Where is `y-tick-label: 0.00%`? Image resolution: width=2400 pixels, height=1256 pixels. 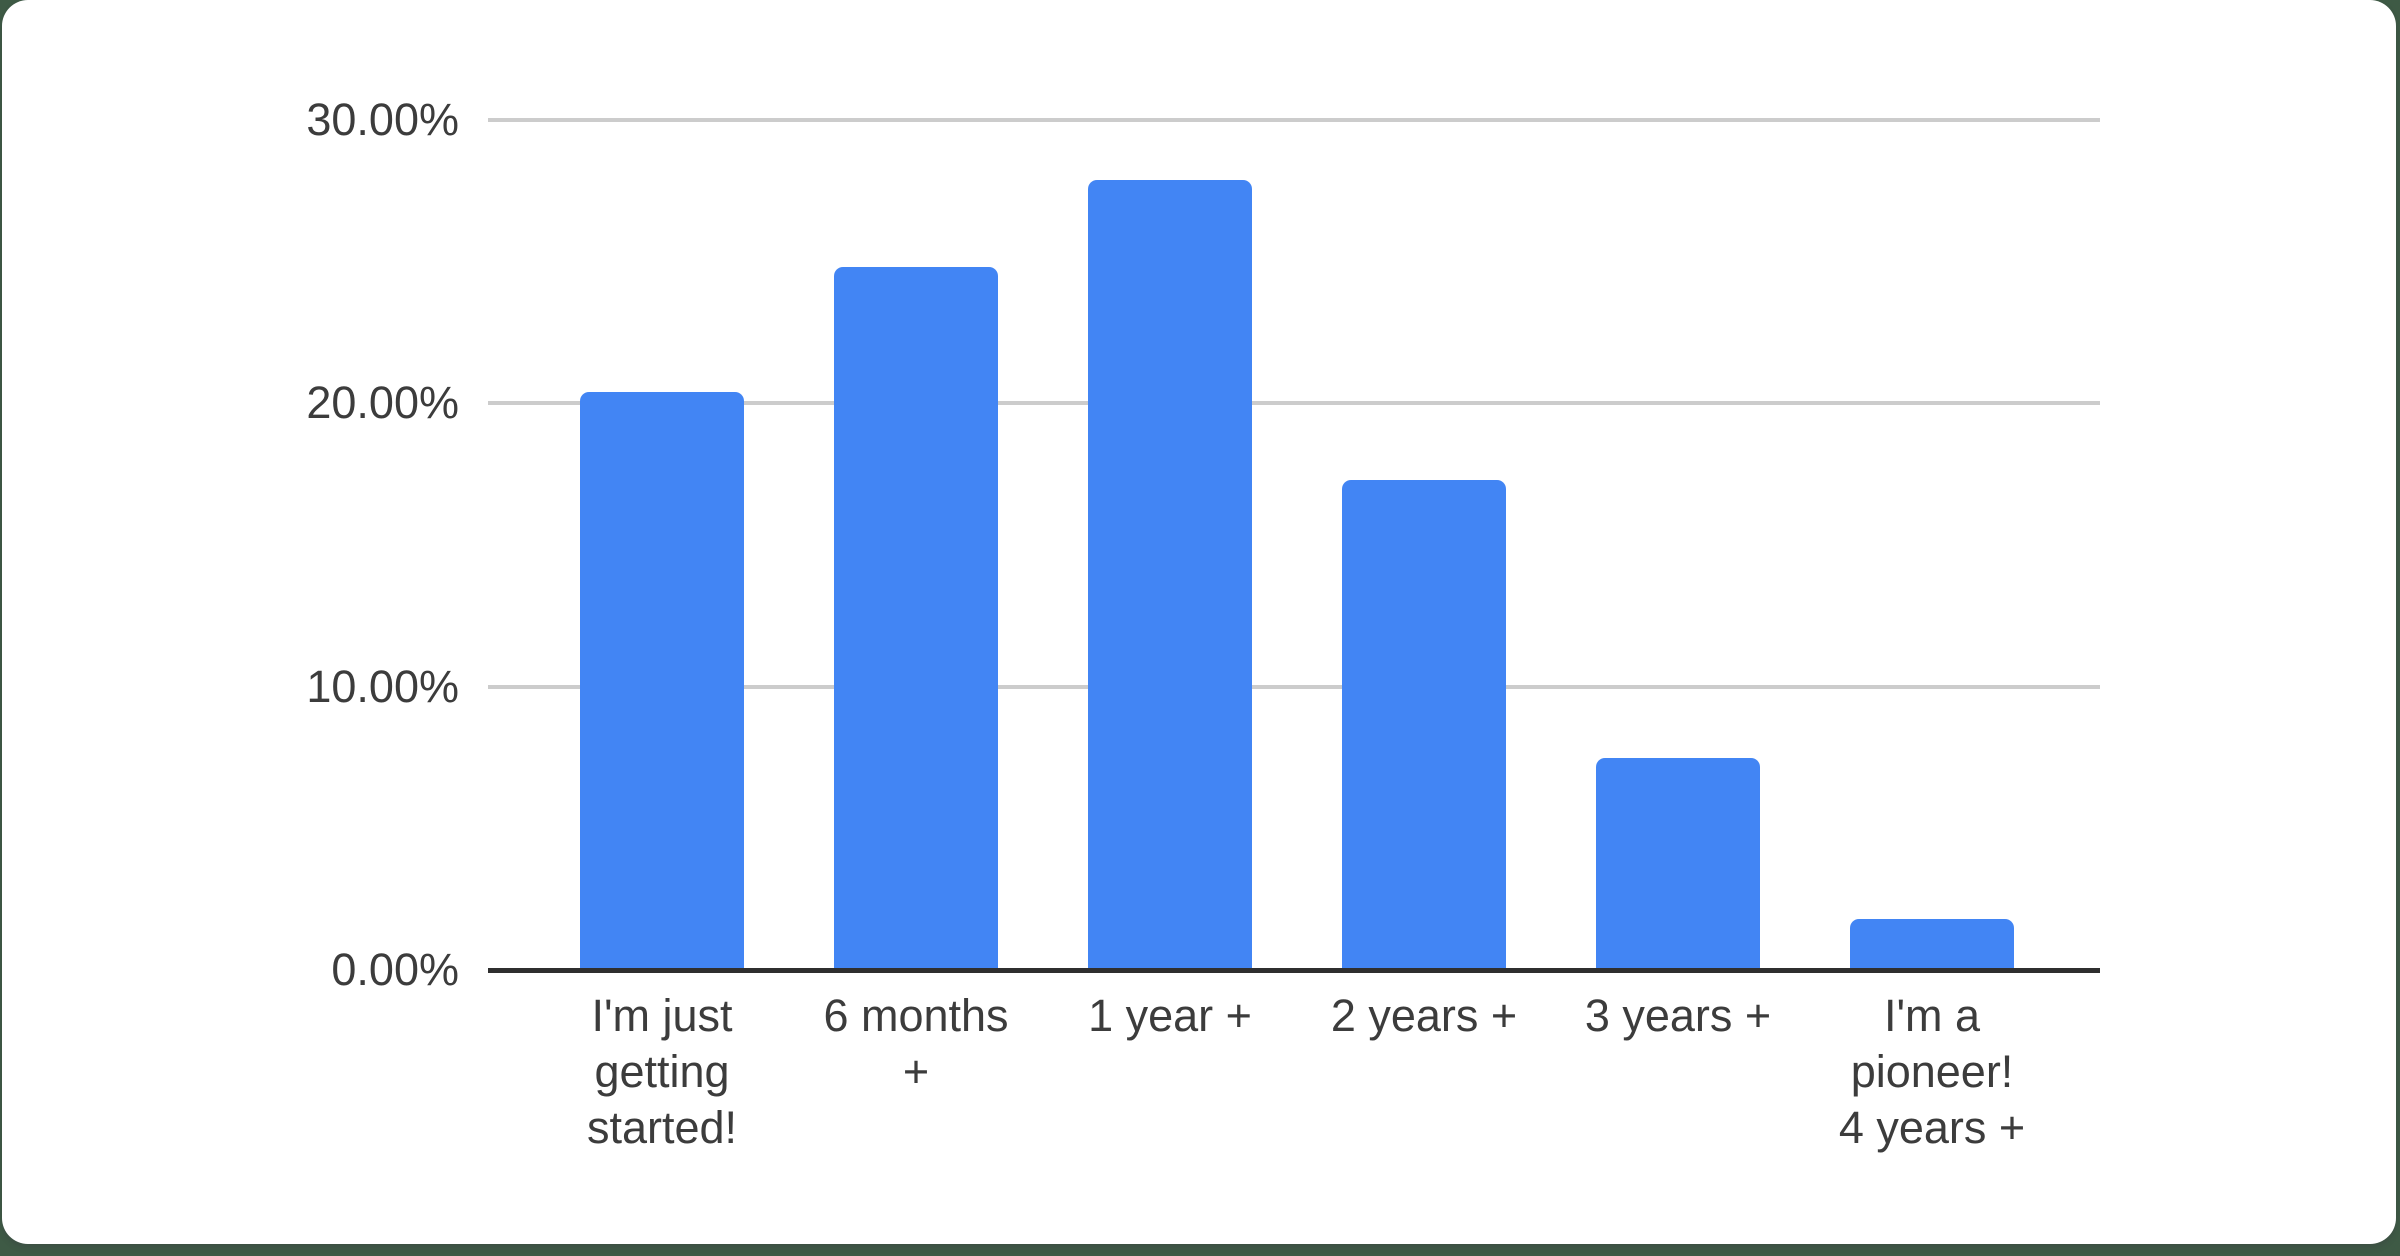 y-tick-label: 0.00% is located at coordinates (395, 969).